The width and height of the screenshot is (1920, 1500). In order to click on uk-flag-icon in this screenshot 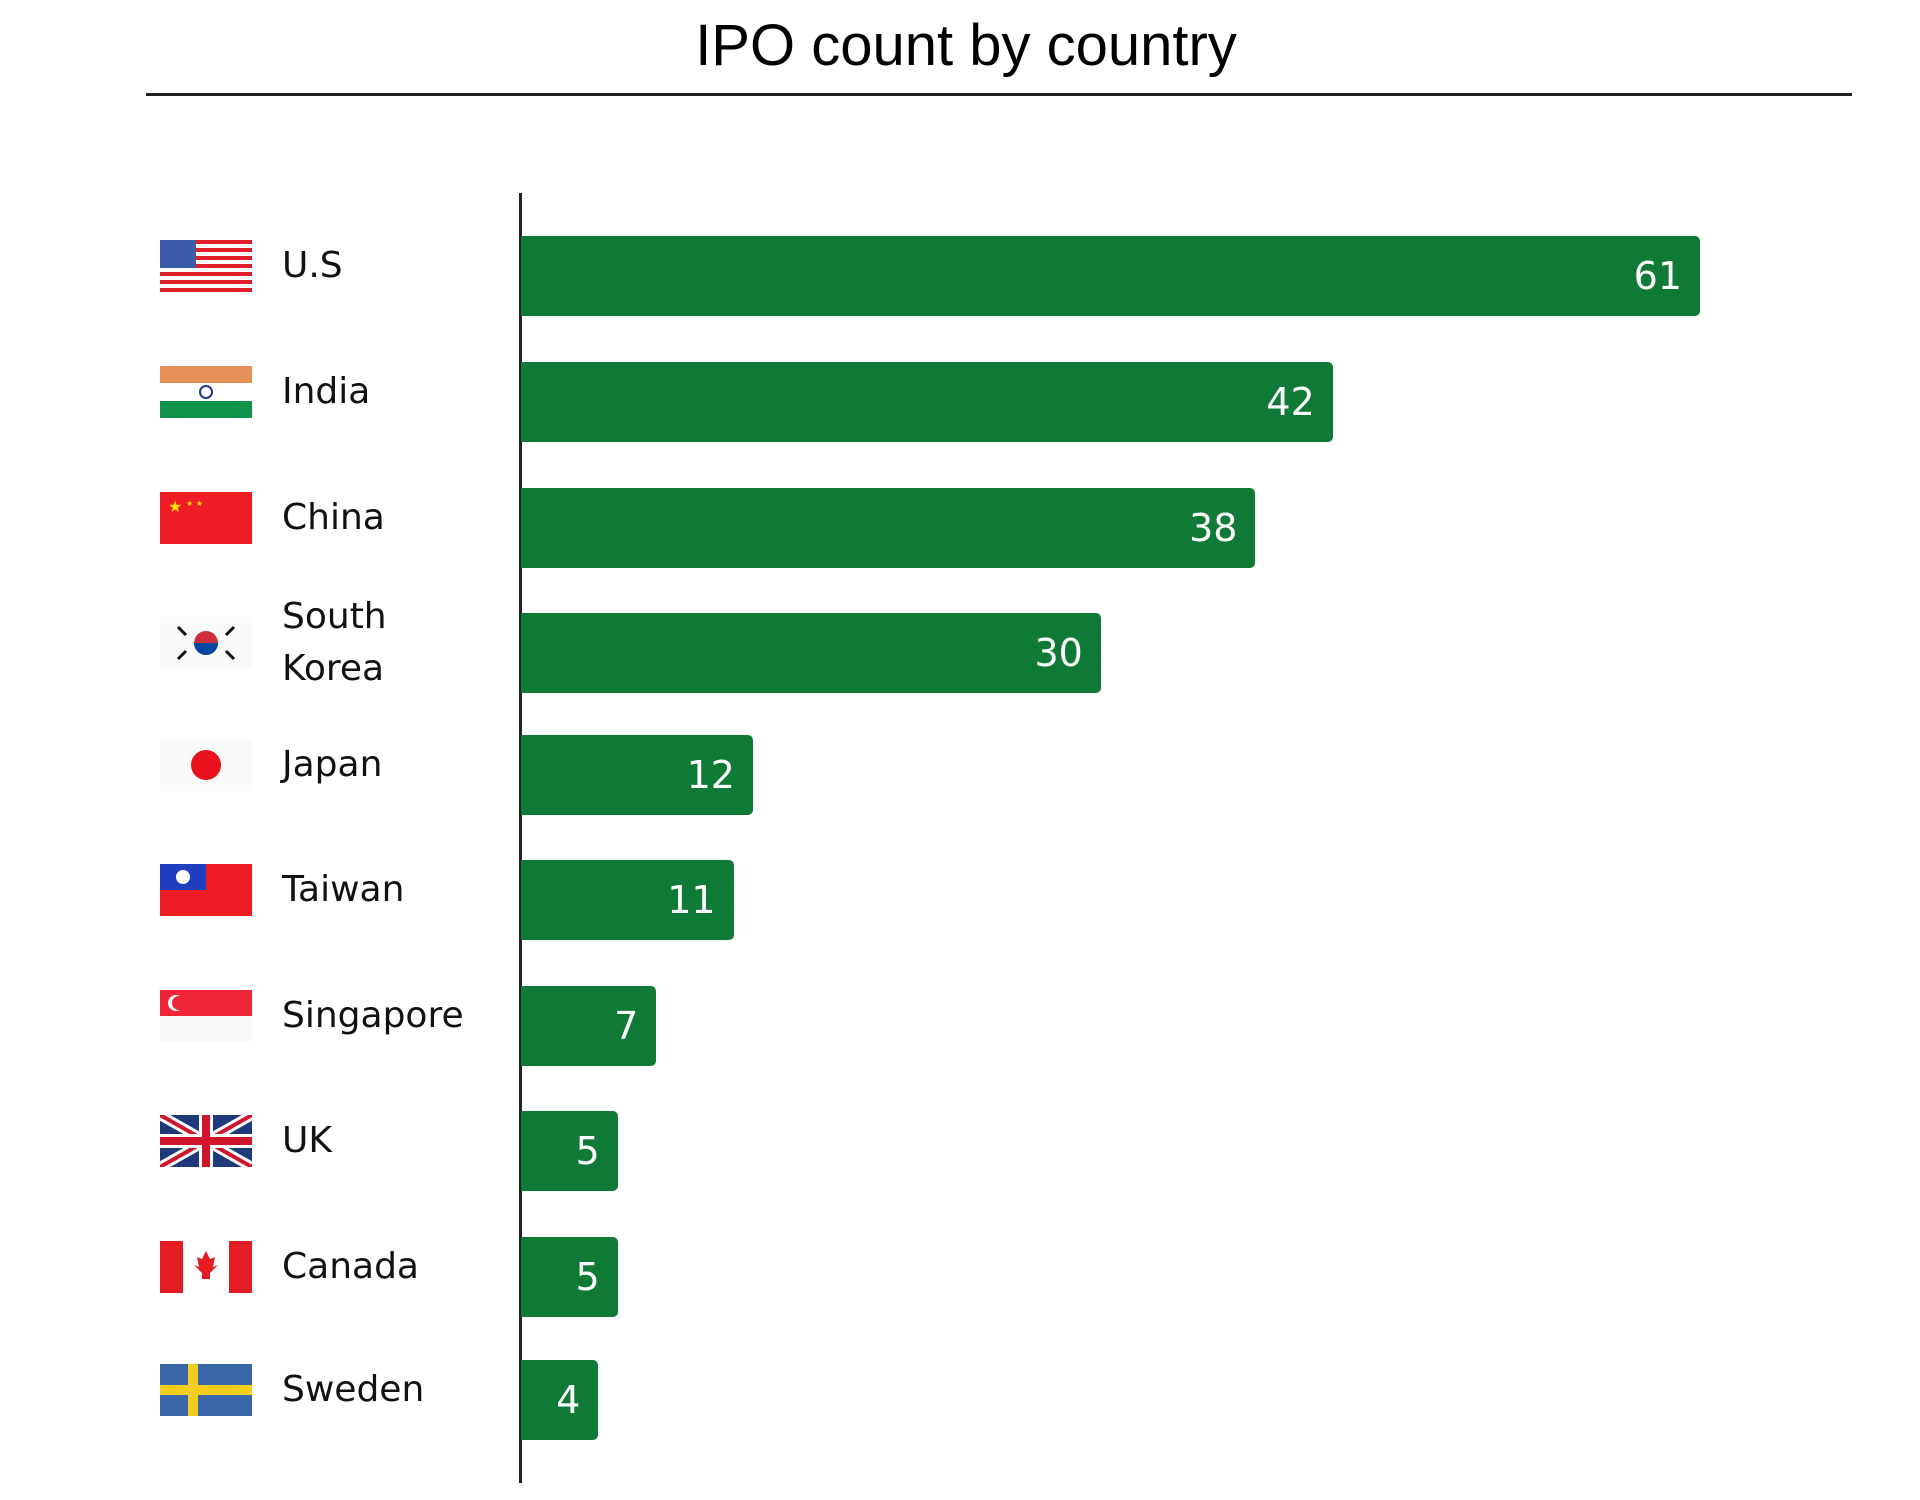, I will do `click(206, 1141)`.